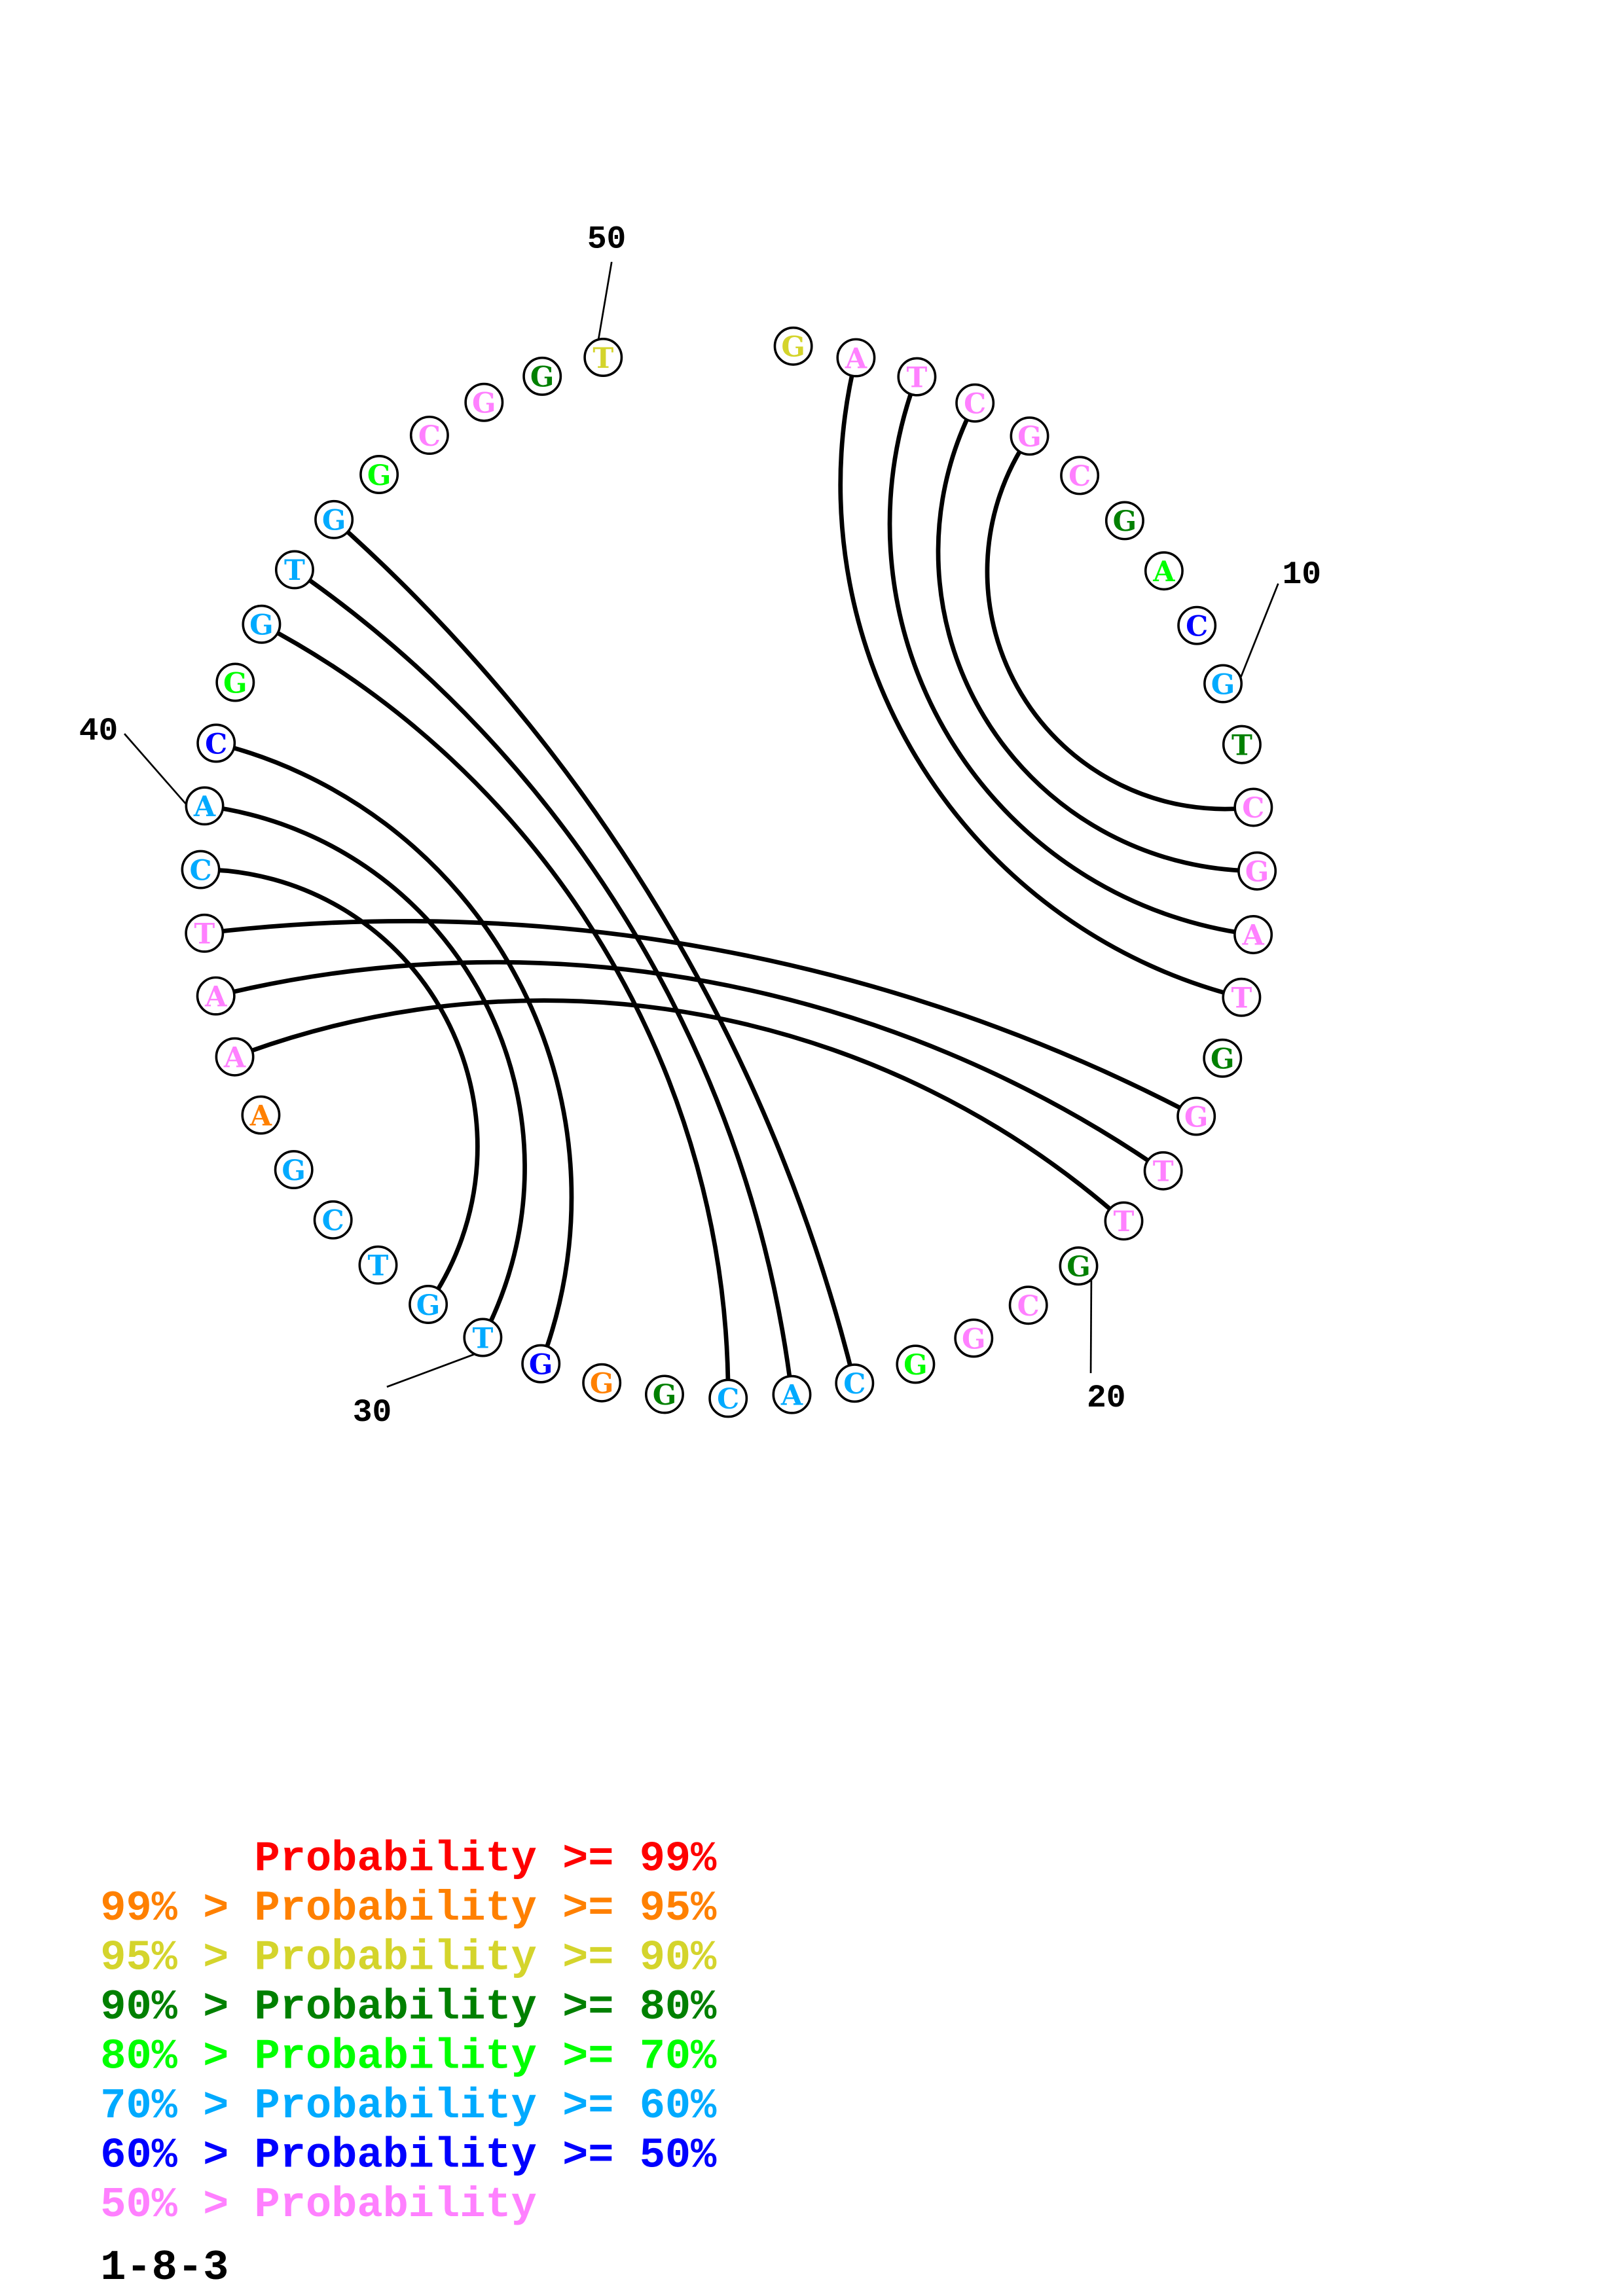 The width and height of the screenshot is (1623, 2296). I want to click on nucleotide-24: C, so click(855, 1383).